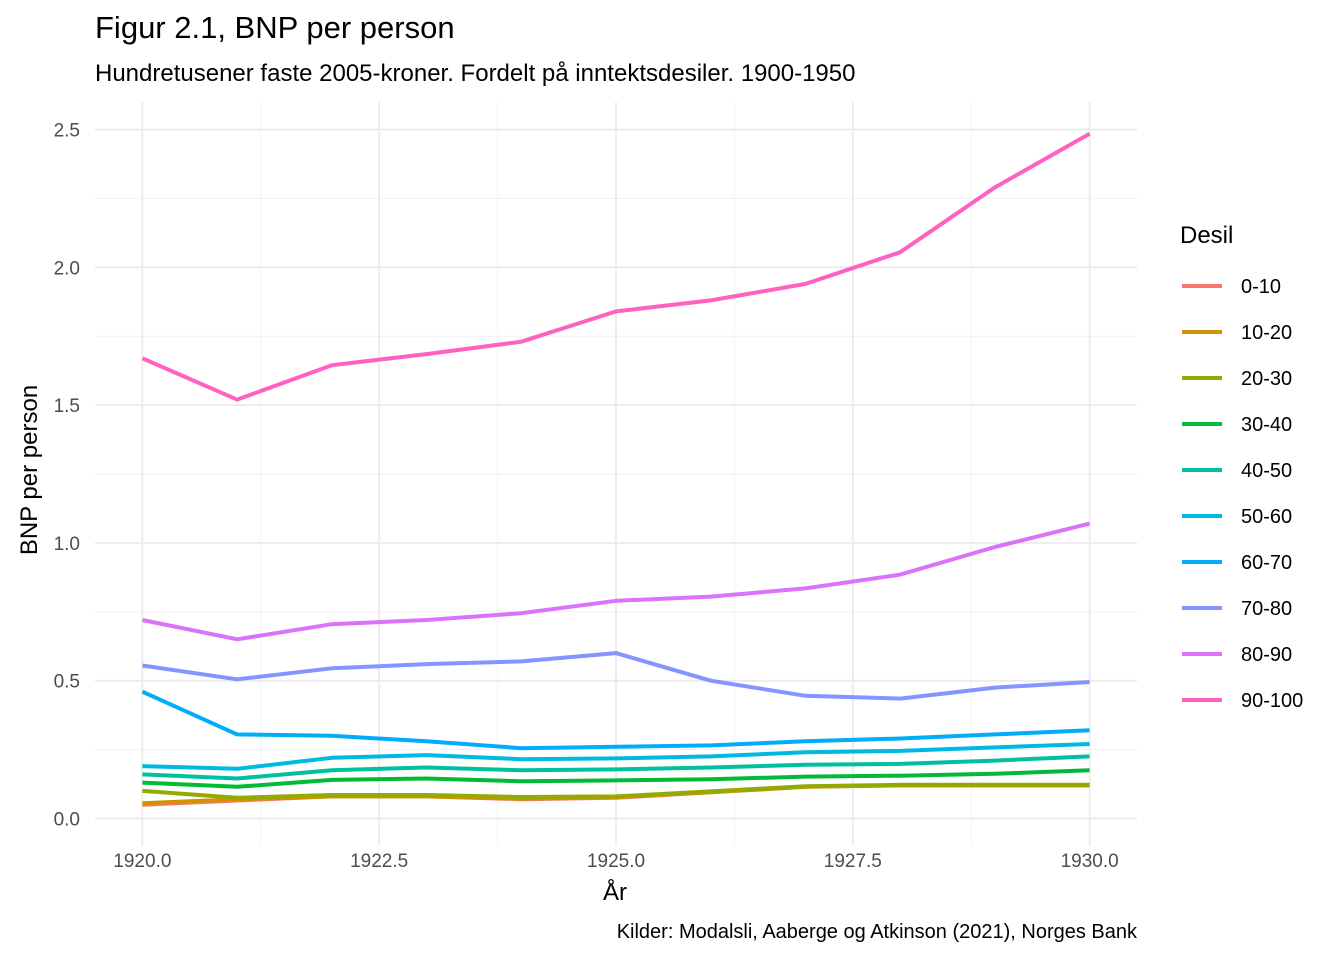 The image size is (1344, 960). What do you see at coordinates (275, 27) in the screenshot?
I see `chart-title: Figur 2.1, BNP per person` at bounding box center [275, 27].